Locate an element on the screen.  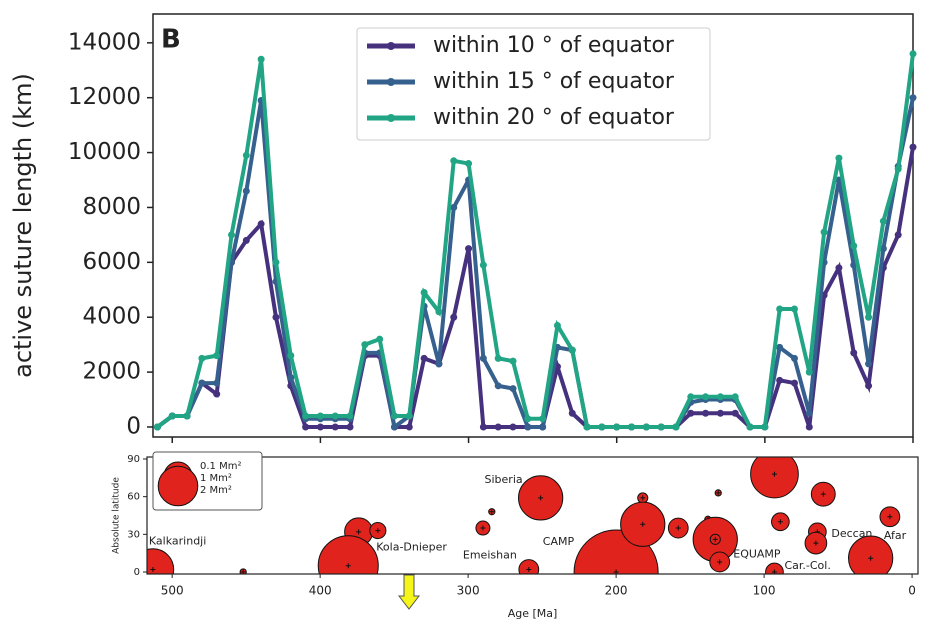
bubble-label: Siberia is located at coordinates (504, 479).